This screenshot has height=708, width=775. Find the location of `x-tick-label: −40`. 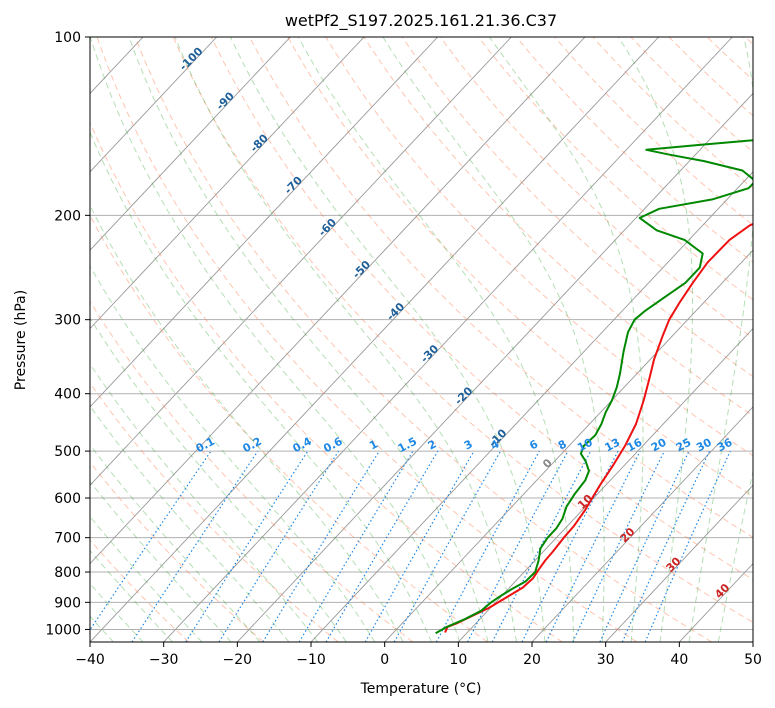

x-tick-label: −40 is located at coordinates (90, 660).